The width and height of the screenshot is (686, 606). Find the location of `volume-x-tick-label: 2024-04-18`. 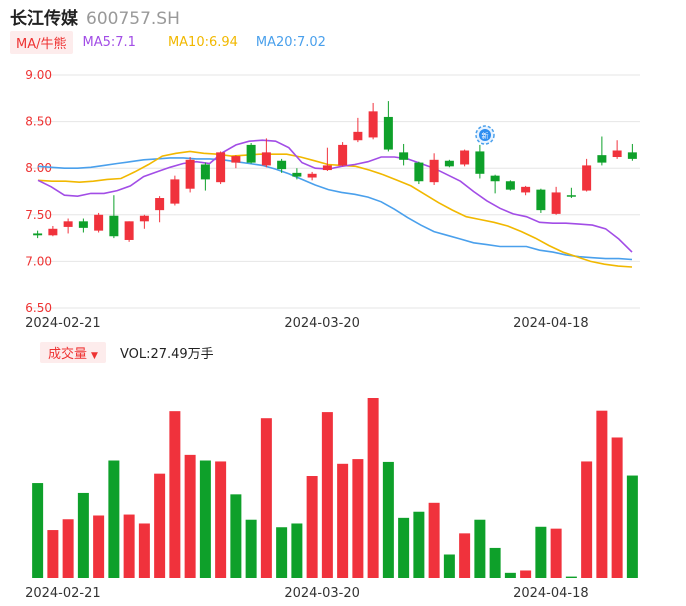

volume-x-tick-label: 2024-04-18 is located at coordinates (551, 593).